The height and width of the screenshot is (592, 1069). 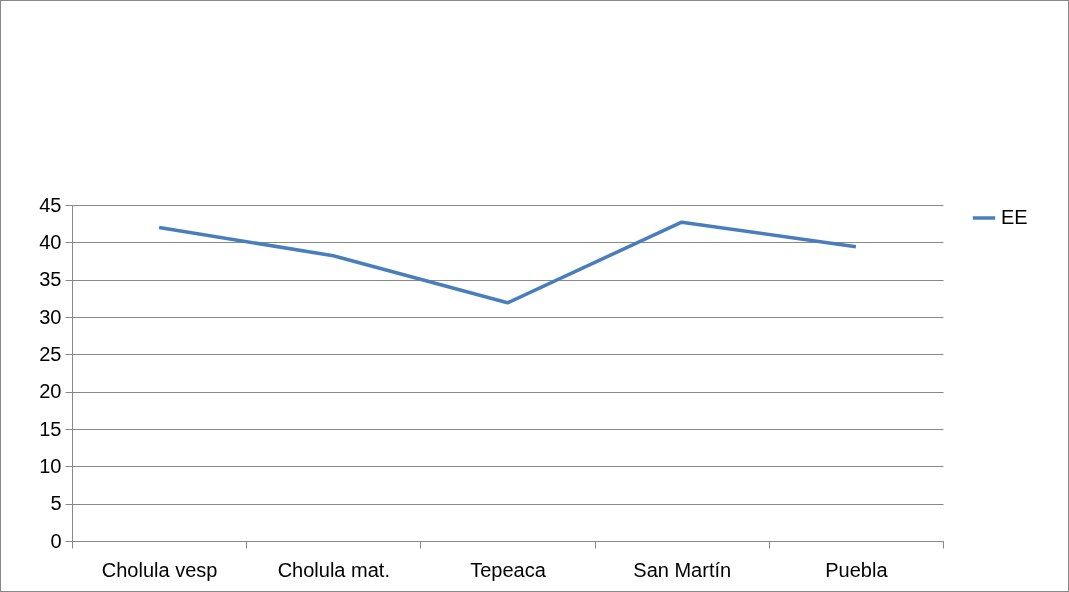 I want to click on y-tick-label: 45, so click(x=50, y=204).